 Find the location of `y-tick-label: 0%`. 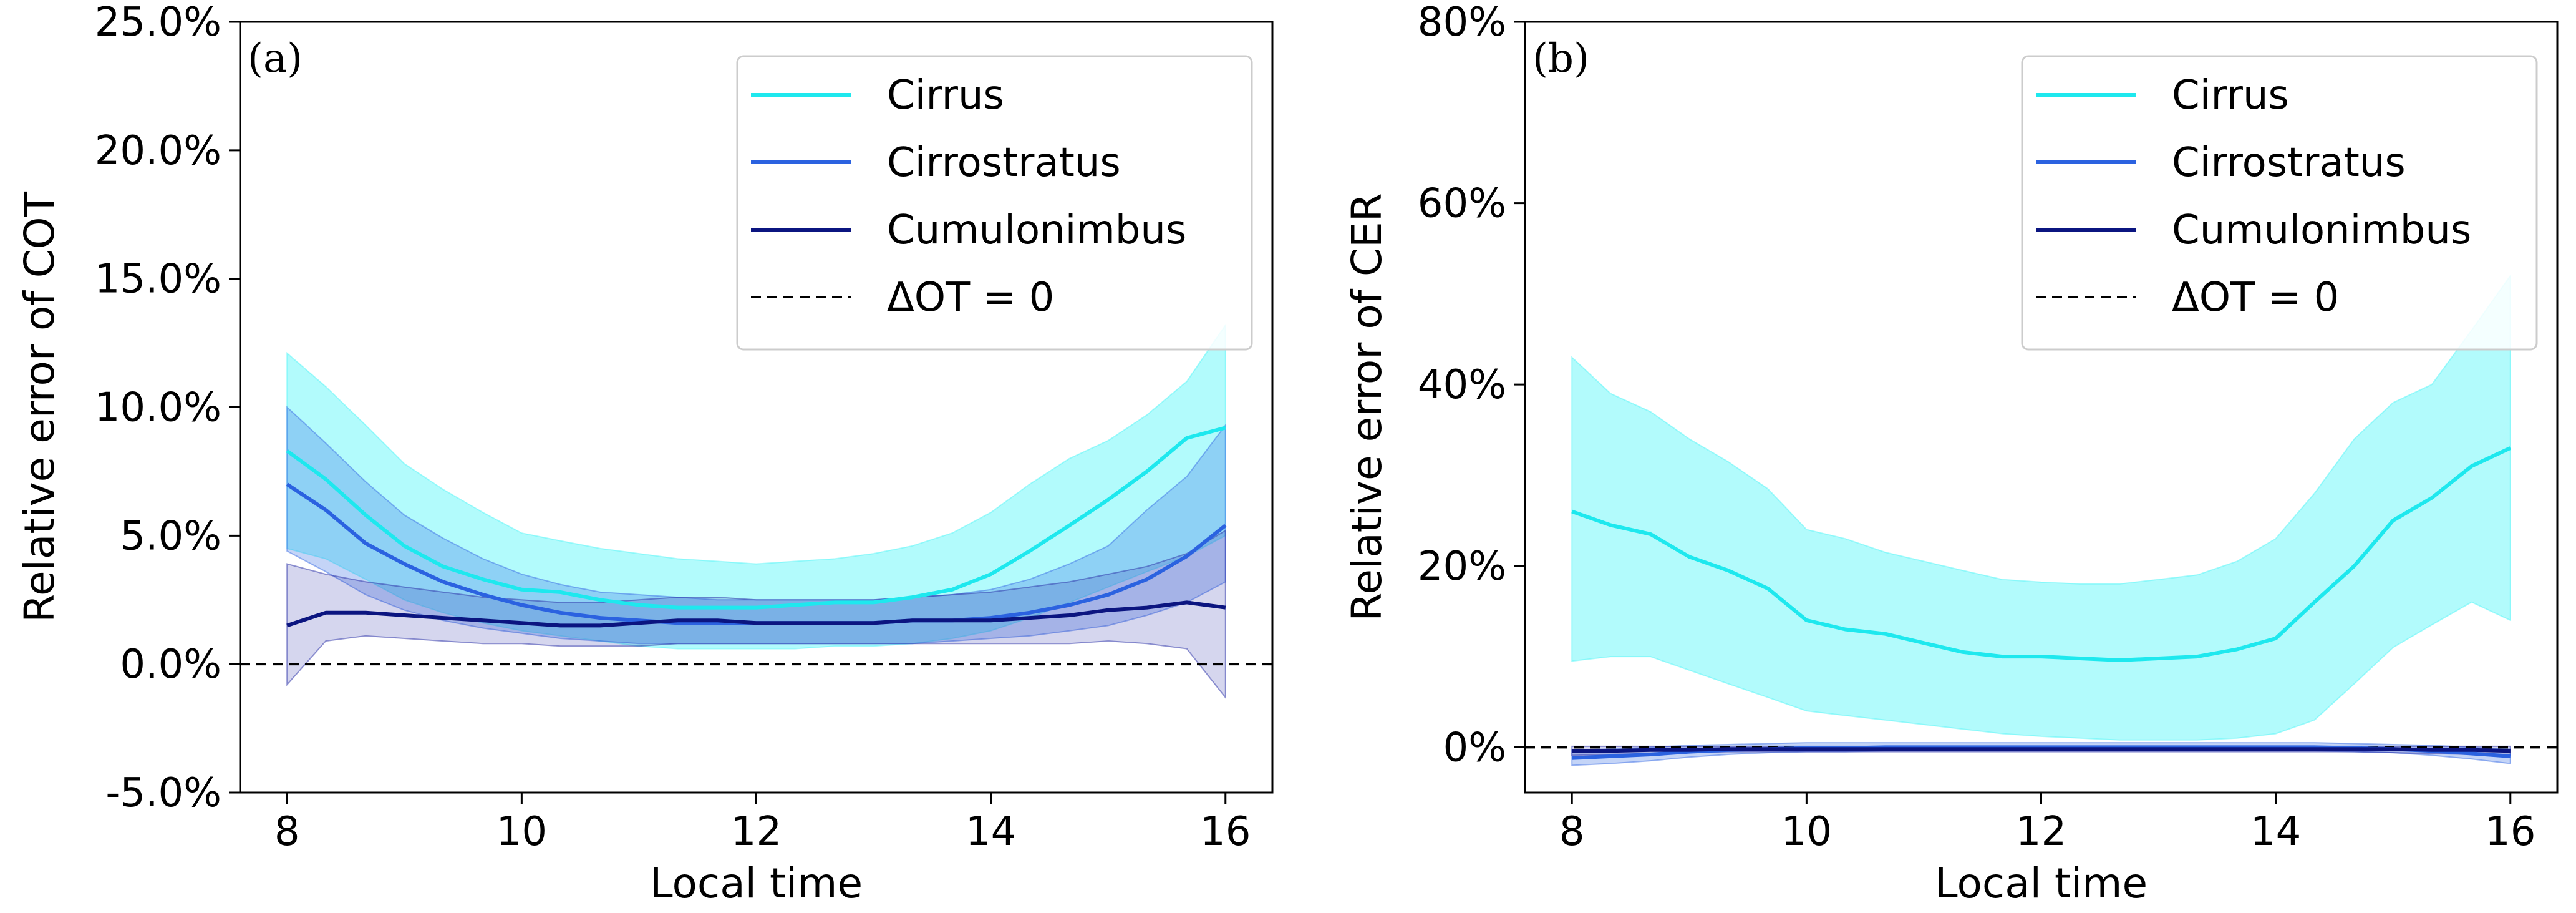

y-tick-label: 0% is located at coordinates (1474, 748).